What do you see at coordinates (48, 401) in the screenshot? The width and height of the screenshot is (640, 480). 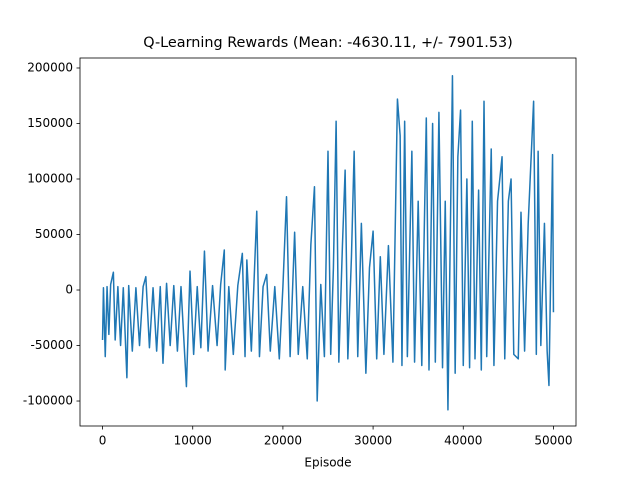 I see `y-tick-label: -100000` at bounding box center [48, 401].